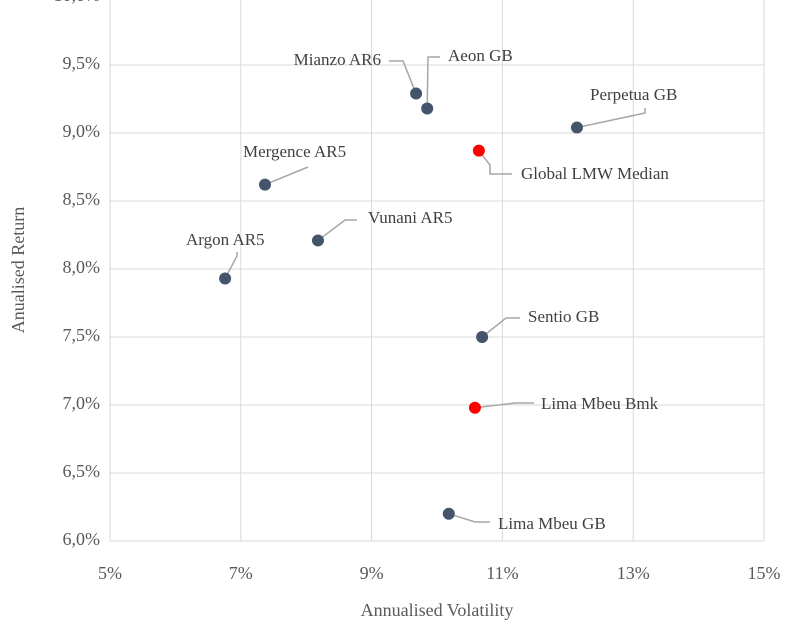  I want to click on y-tick-label: 6,5%, so click(82, 471).